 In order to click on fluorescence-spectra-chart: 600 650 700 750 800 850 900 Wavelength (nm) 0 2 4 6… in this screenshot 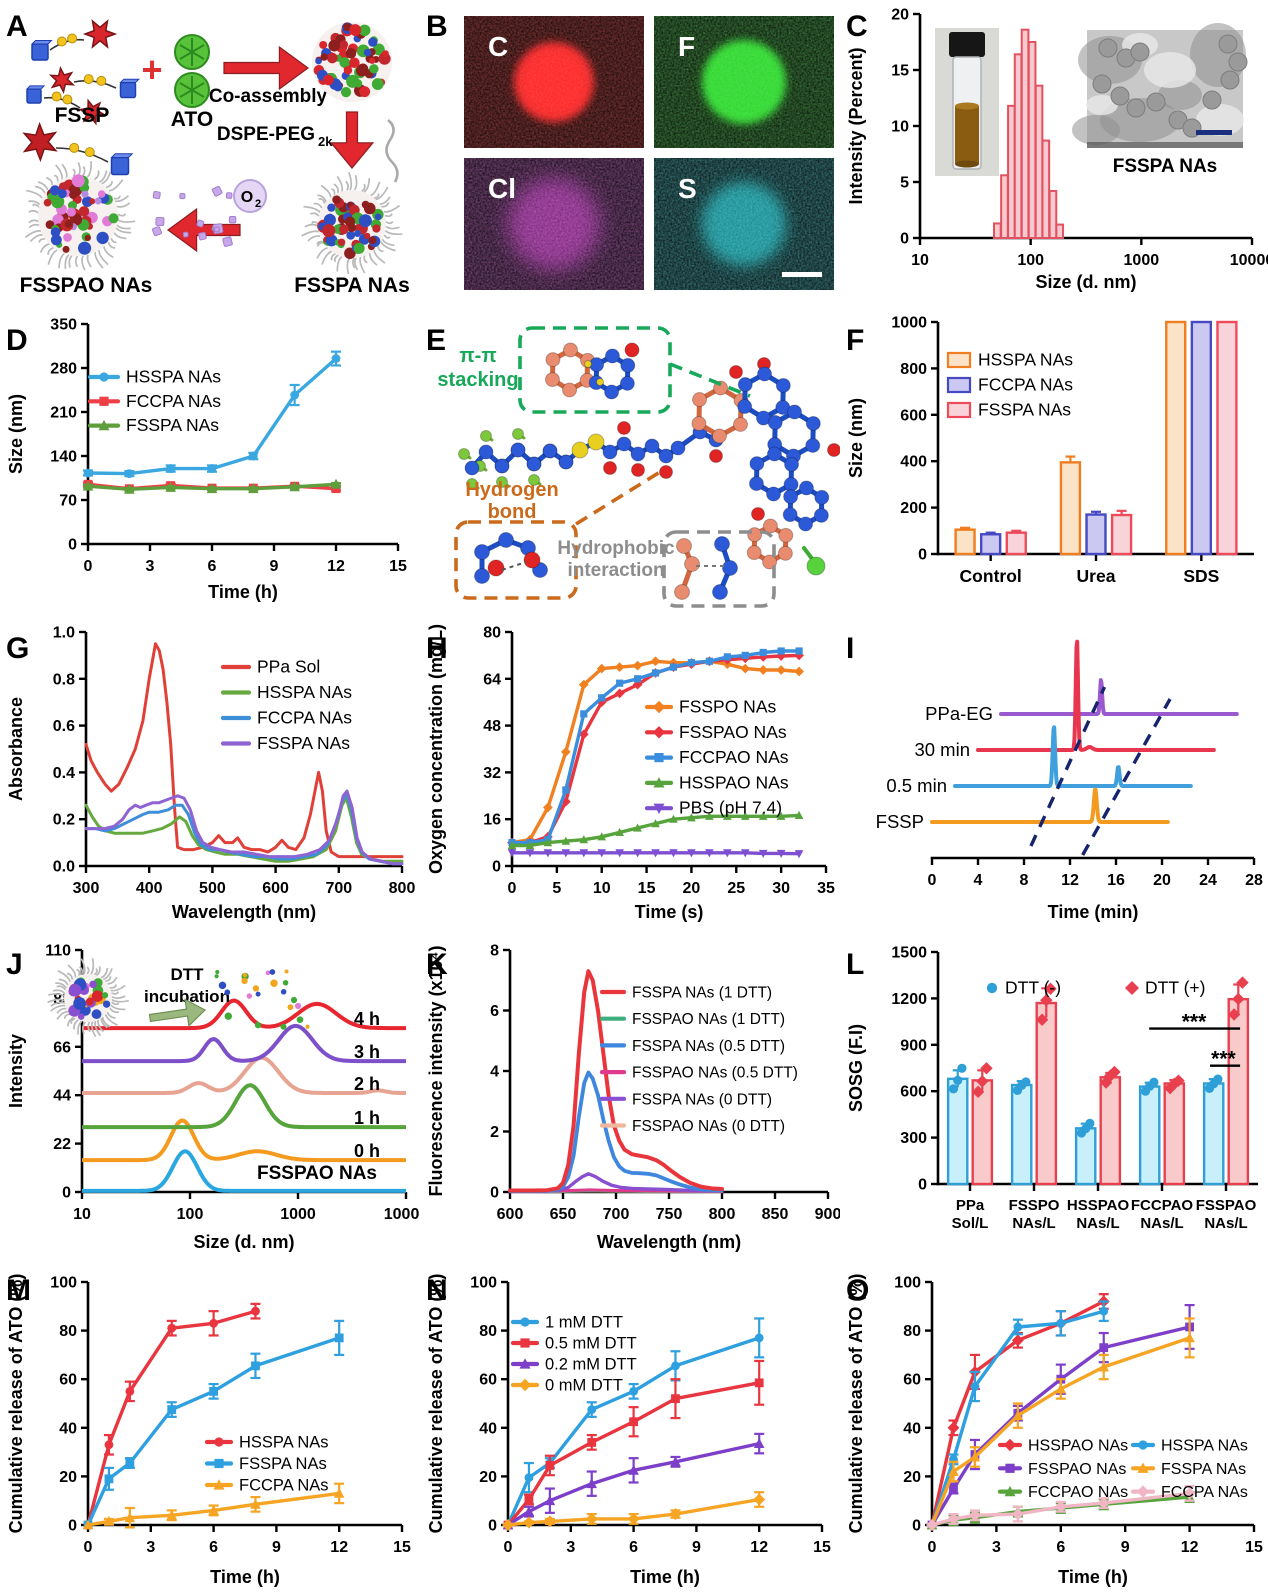, I will do `click(633, 1098)`.